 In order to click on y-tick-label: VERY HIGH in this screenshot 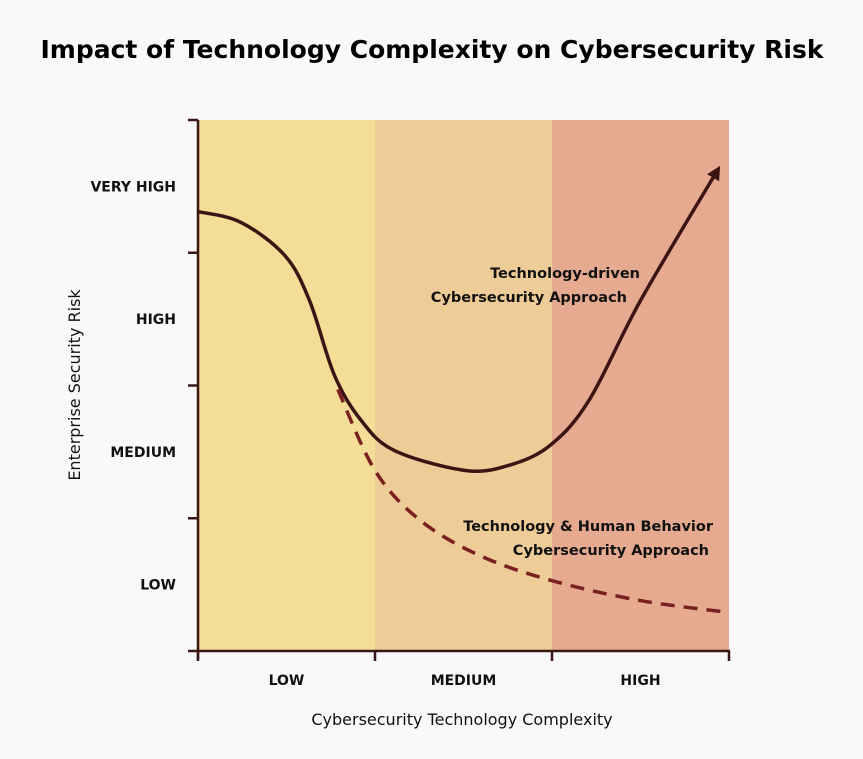, I will do `click(133, 187)`.